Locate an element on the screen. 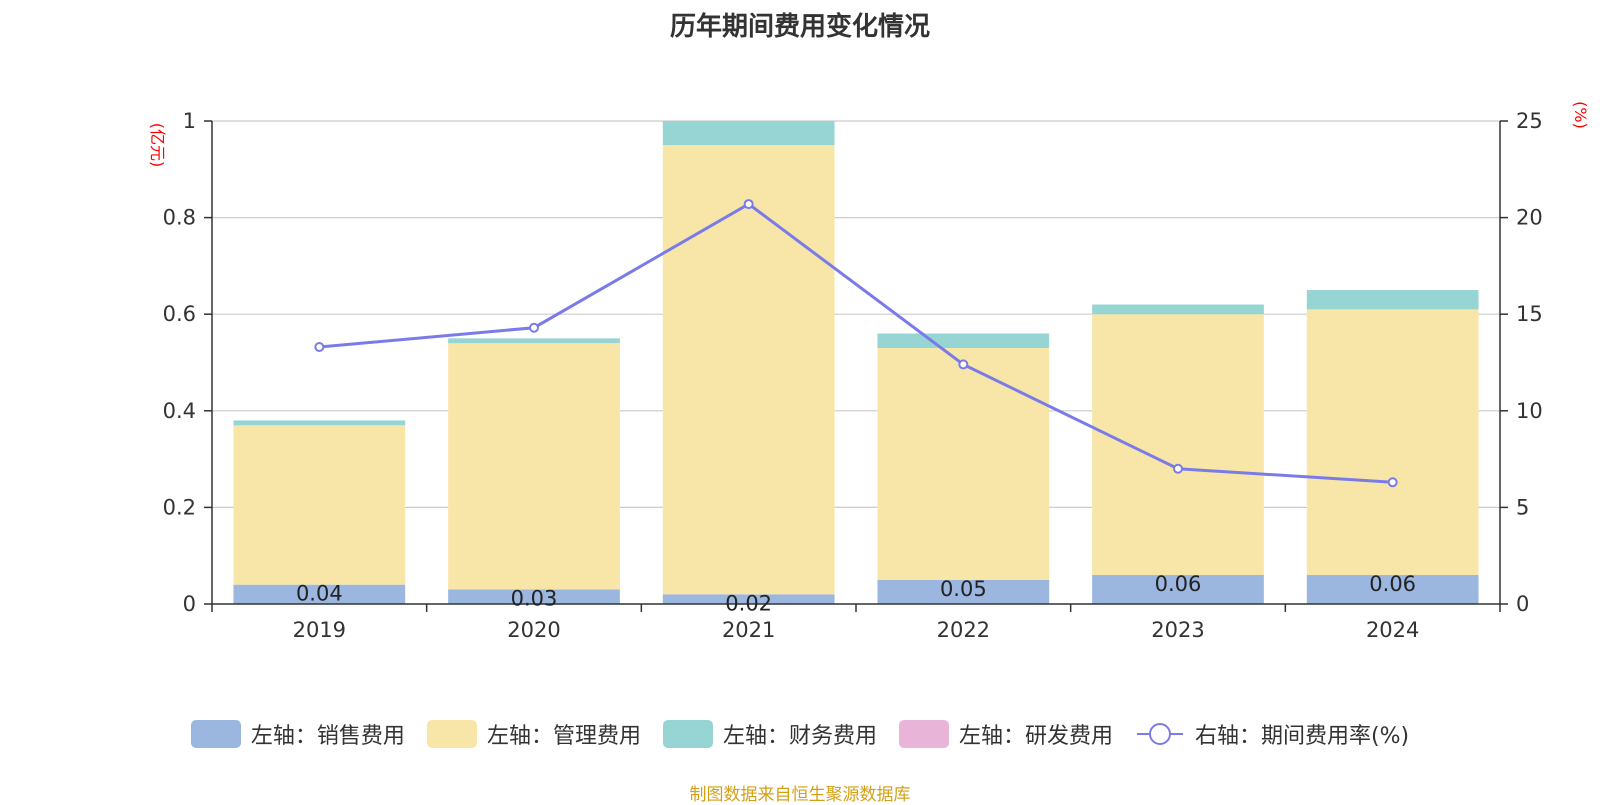  right-axis-tick-label: 25 is located at coordinates (1529, 121).